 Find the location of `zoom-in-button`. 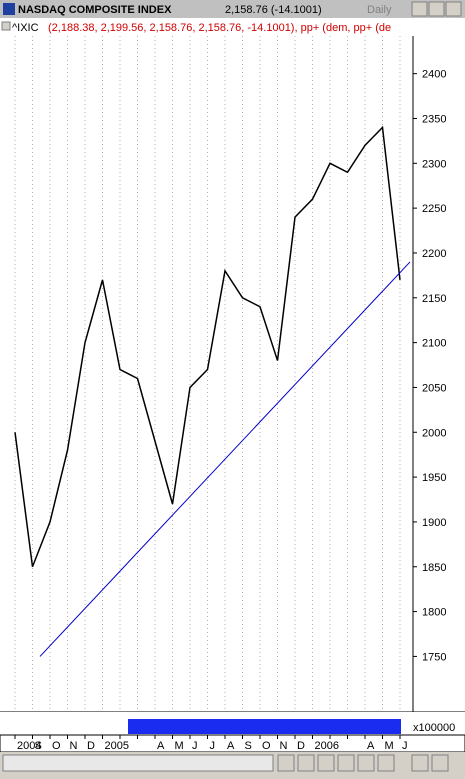

zoom-in-button is located at coordinates (386, 763).